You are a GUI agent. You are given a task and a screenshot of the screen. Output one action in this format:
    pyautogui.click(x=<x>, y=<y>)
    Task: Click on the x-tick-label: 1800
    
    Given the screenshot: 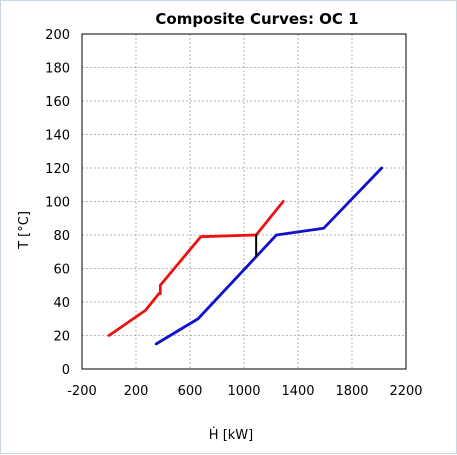 What is the action you would take?
    pyautogui.click(x=351, y=391)
    